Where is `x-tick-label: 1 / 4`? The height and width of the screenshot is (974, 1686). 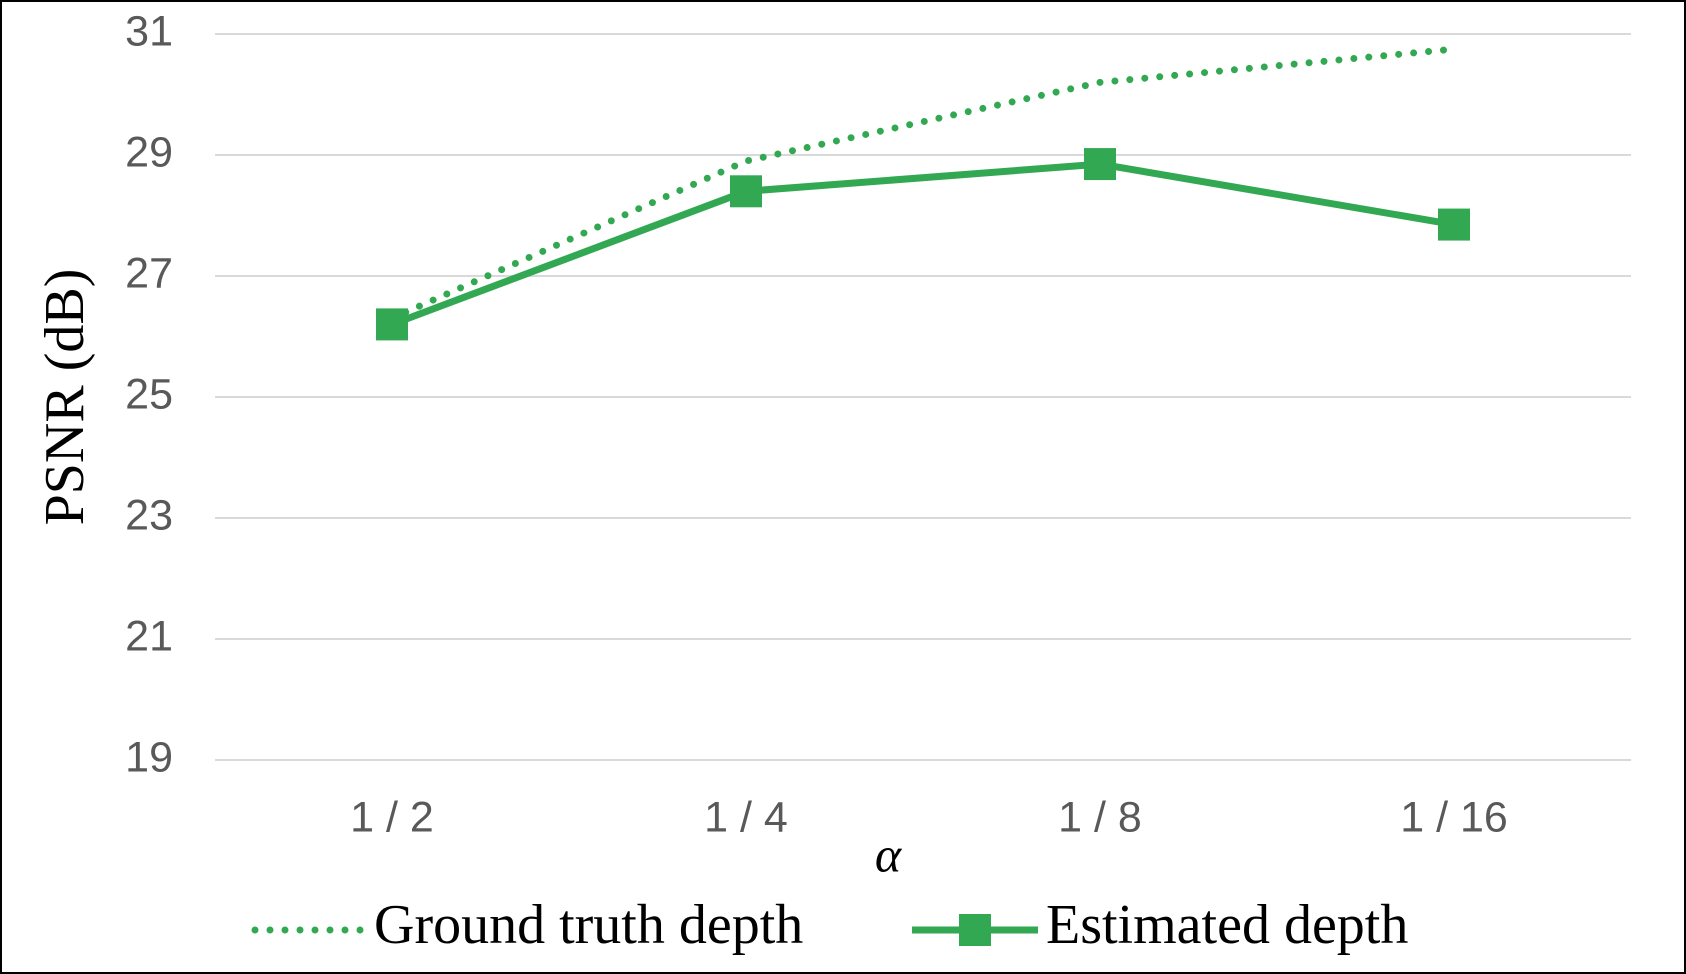
x-tick-label: 1 / 4 is located at coordinates (746, 817).